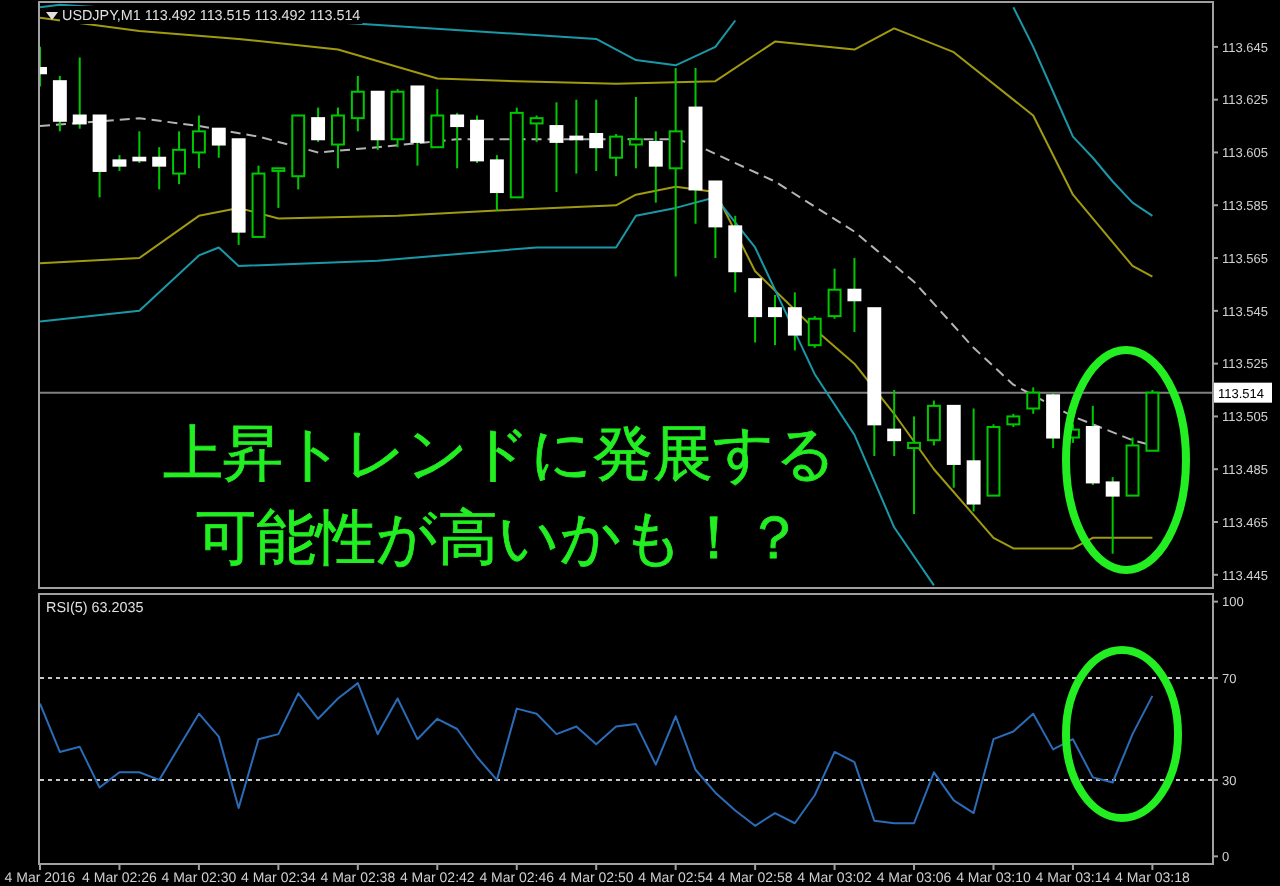 The width and height of the screenshot is (1280, 886). I want to click on annotation: 上昇トレンドに発展する, so click(500, 455).